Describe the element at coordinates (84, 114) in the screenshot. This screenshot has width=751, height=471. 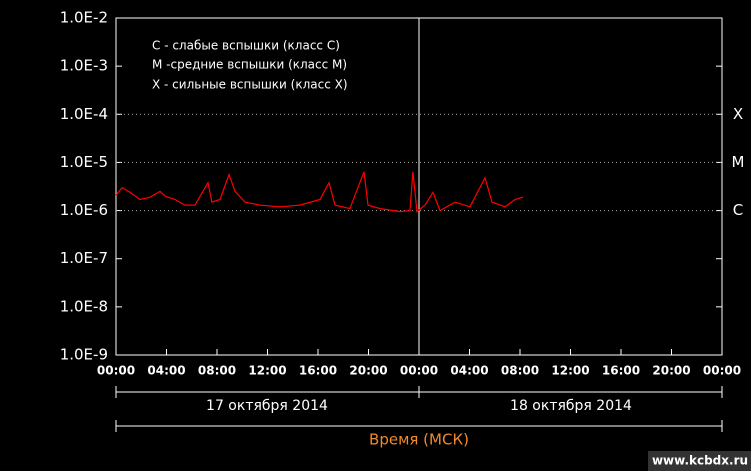
I see `y-tick-label: 1.0E-4` at that location.